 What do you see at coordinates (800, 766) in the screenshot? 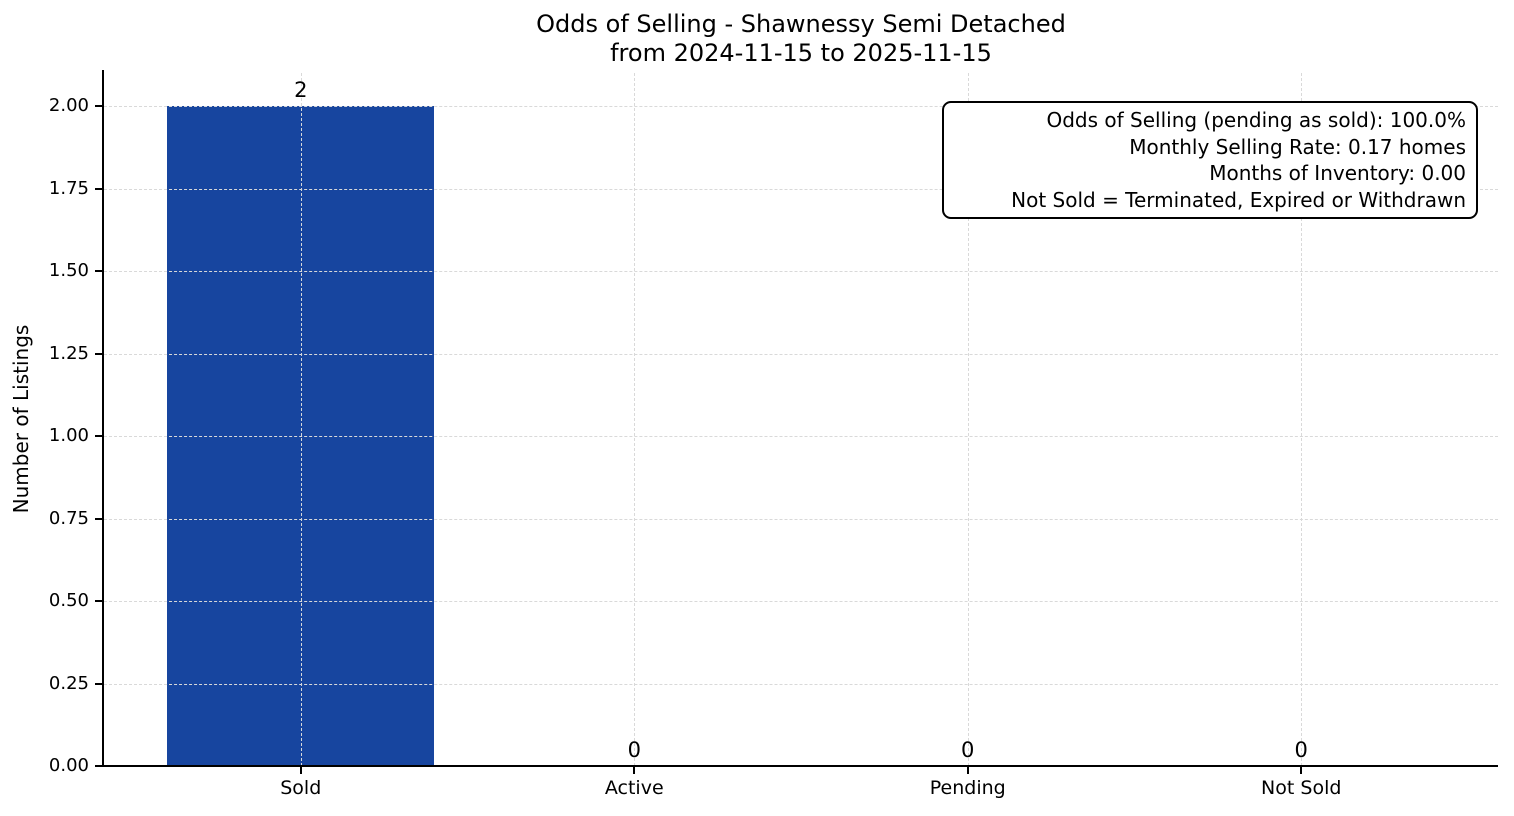
I see `x-axis-spine` at bounding box center [800, 766].